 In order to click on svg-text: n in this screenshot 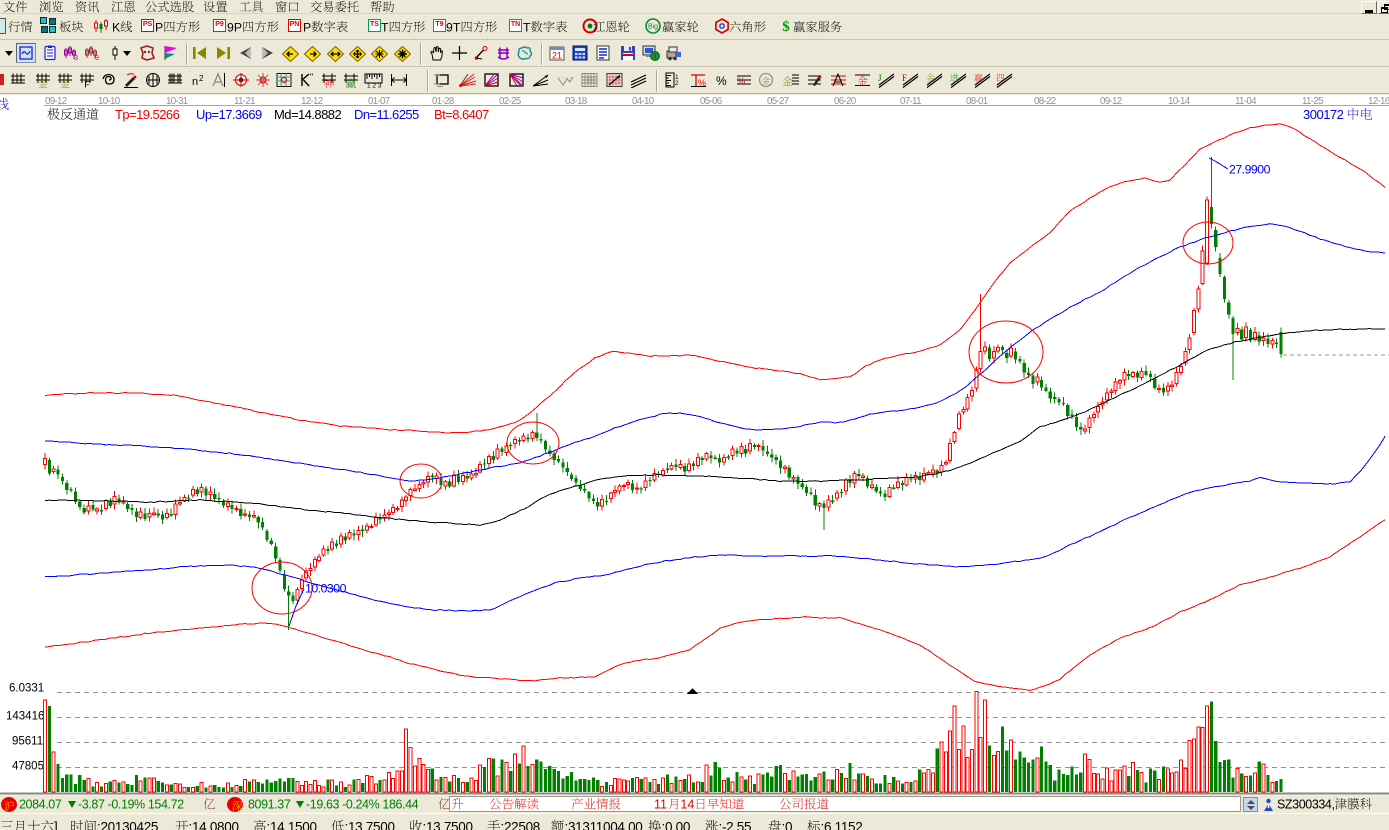, I will do `click(195, 82)`.